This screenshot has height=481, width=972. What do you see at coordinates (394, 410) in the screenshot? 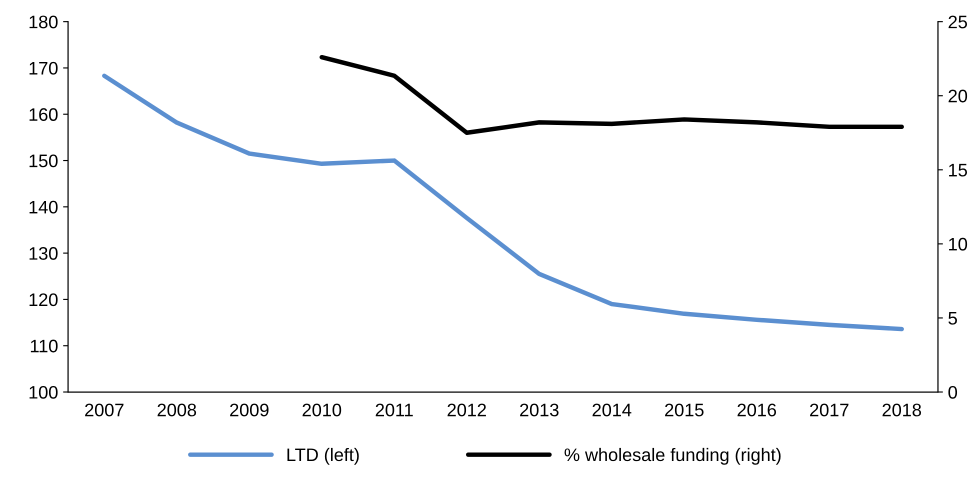
I see `x-tick-label: 2011` at bounding box center [394, 410].